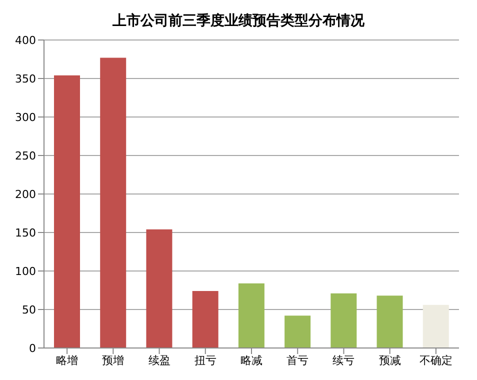 Image resolution: width=477 pixels, height=380 pixels. Describe the element at coordinates (389, 360) in the screenshot. I see `x-tick-label: 预减` at that location.